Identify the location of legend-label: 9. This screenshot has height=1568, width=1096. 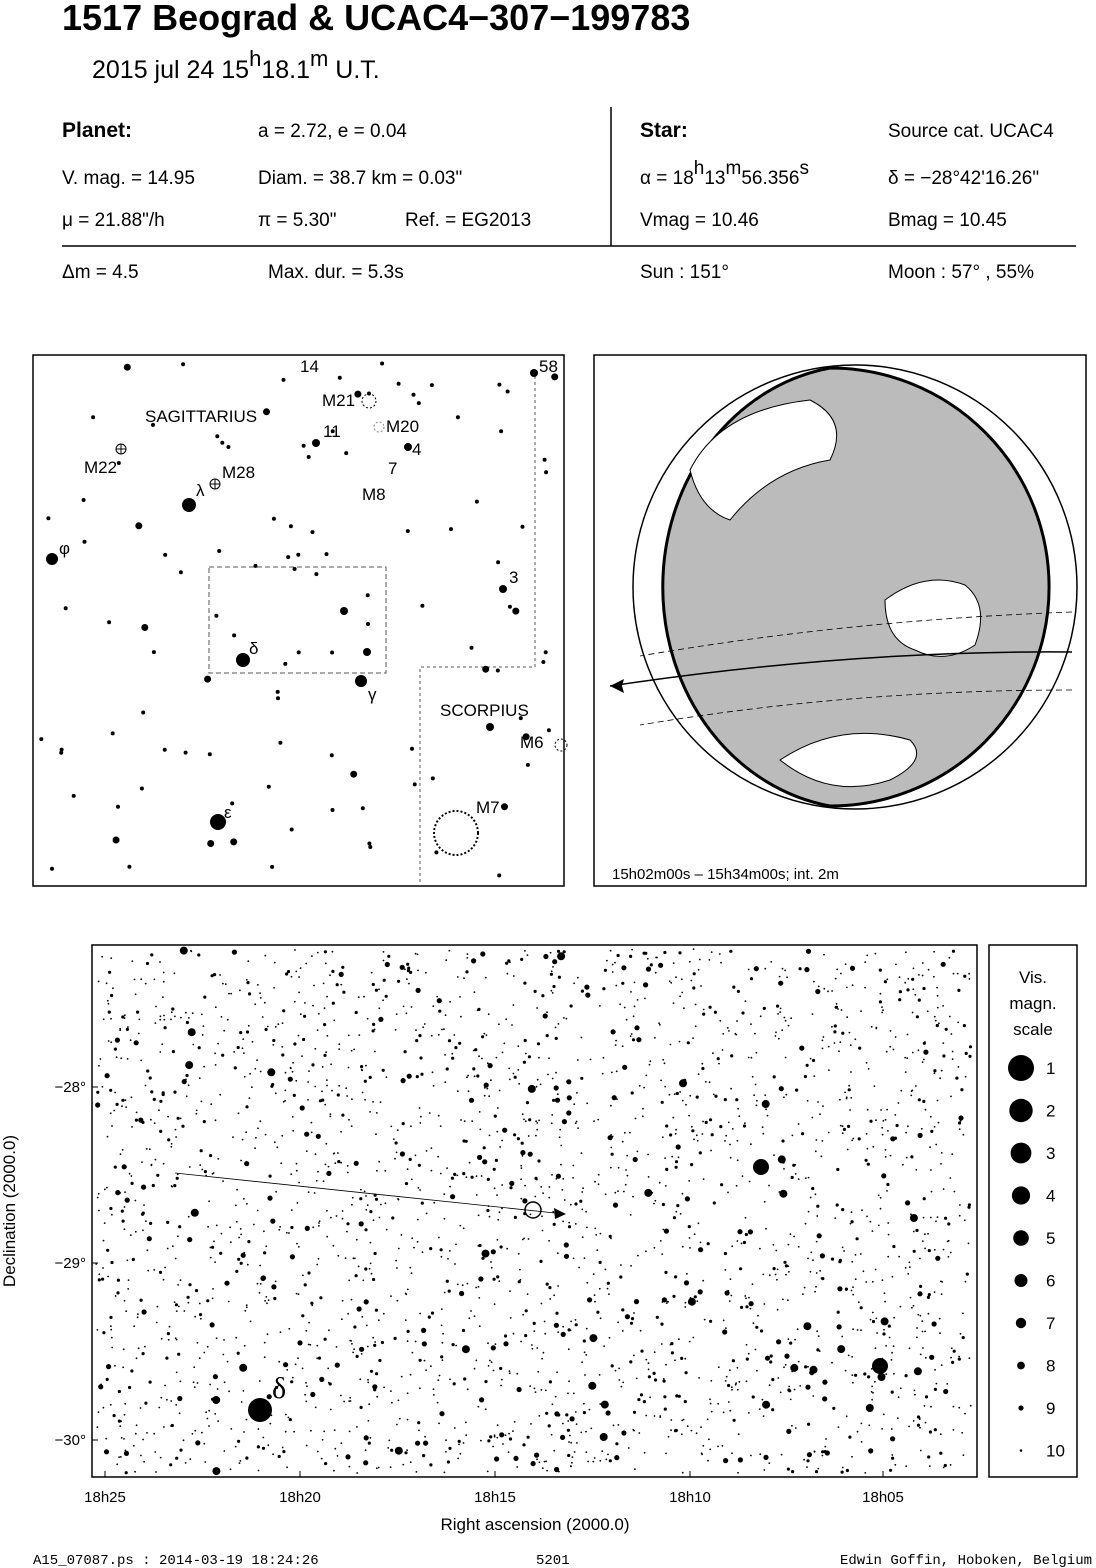
(1050, 1408).